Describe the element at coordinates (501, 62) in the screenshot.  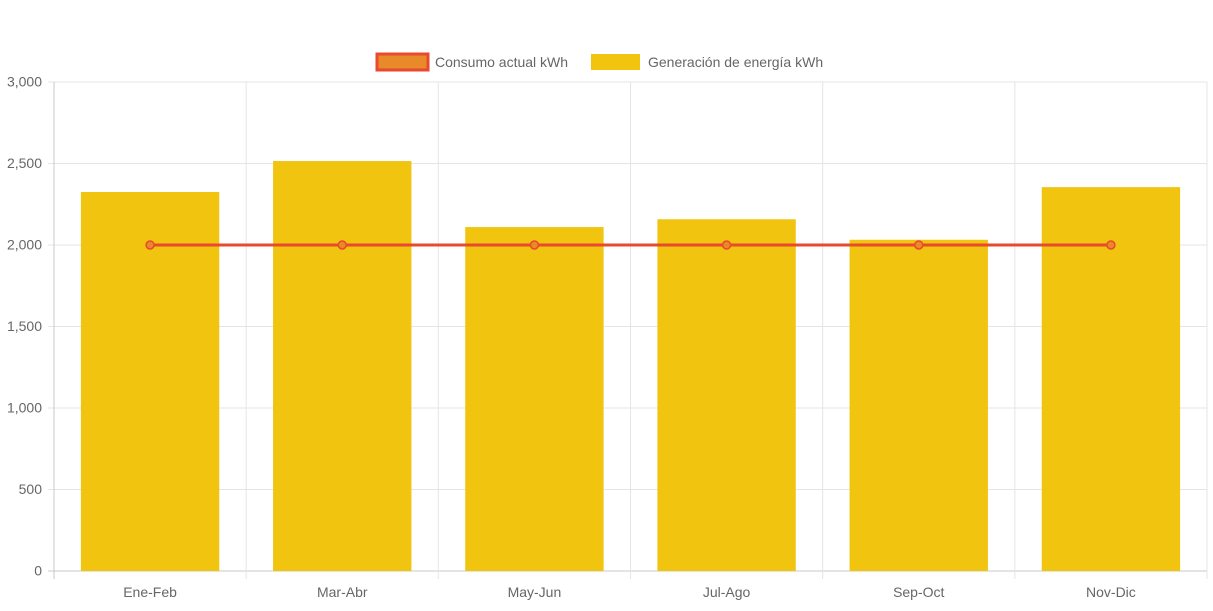
I see `legend-label-consumo: Consumo actual kWh` at that location.